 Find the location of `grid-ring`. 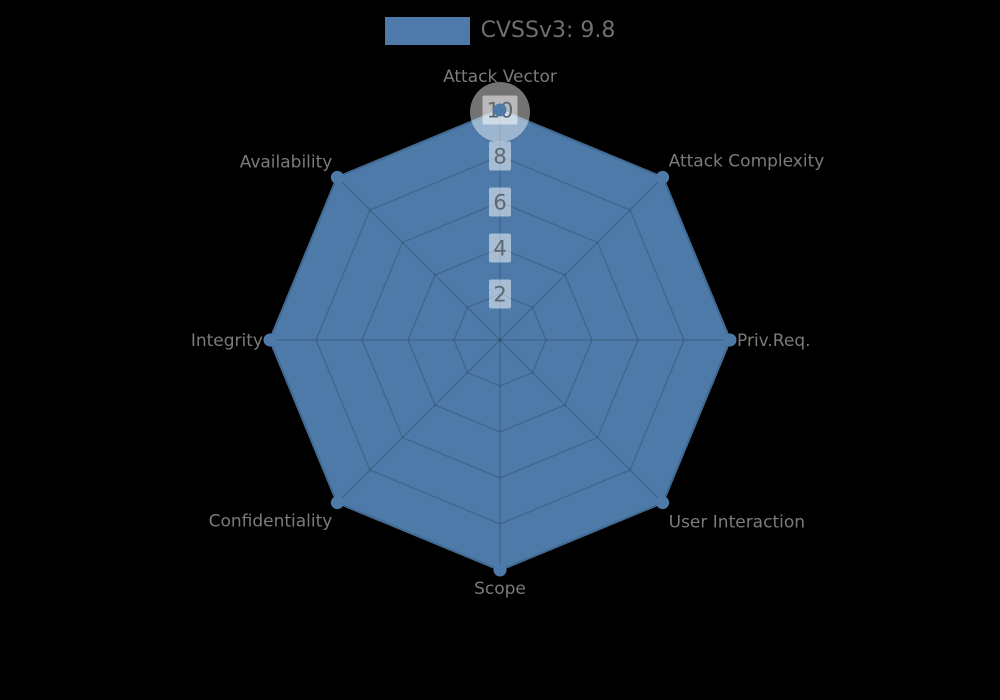

grid-ring is located at coordinates (500, 340).